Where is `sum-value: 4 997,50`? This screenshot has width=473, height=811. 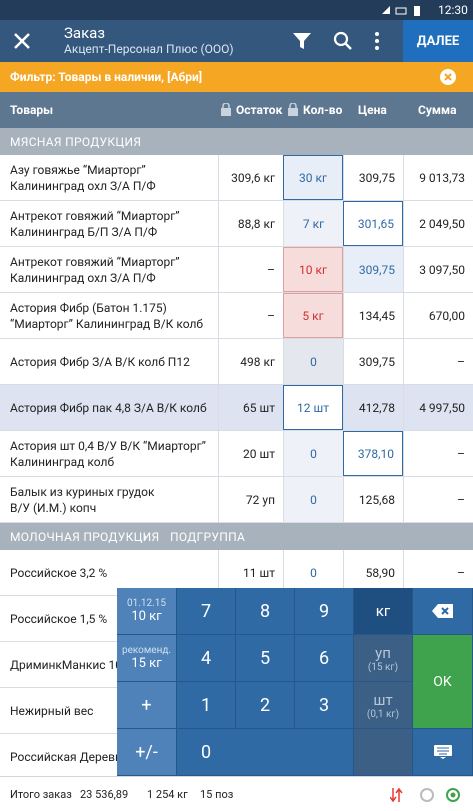 sum-value: 4 997,50 is located at coordinates (442, 407).